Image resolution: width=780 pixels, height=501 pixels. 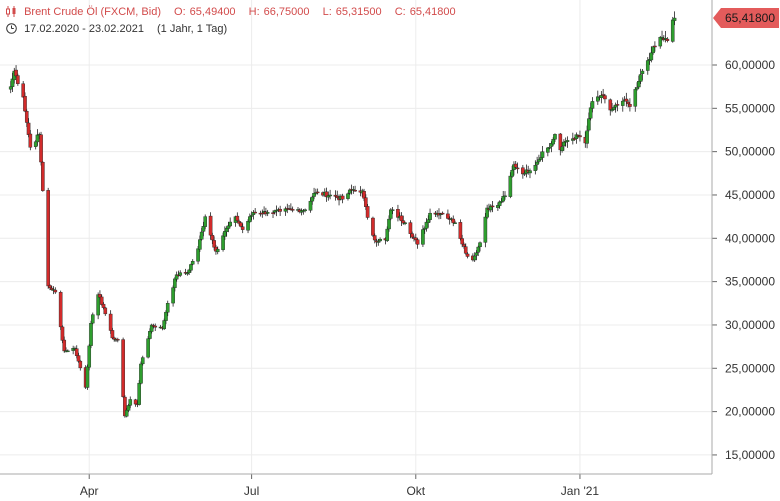 What do you see at coordinates (580, 491) in the screenshot?
I see `x-tick-label: Jan '21` at bounding box center [580, 491].